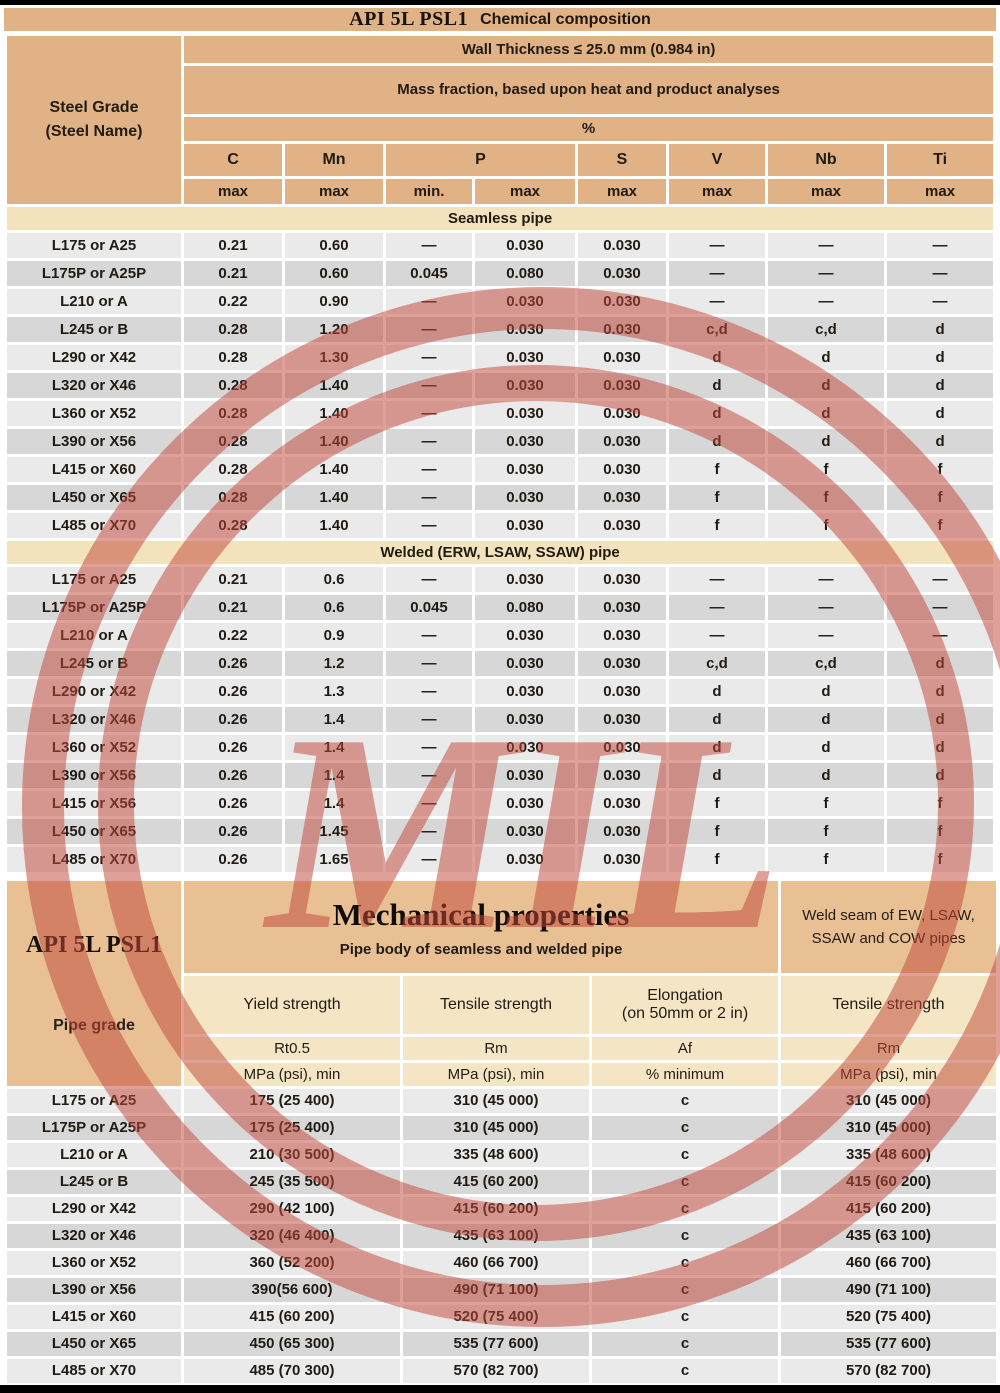  I want to click on grade-cell: L175P or A25P, so click(94, 607).